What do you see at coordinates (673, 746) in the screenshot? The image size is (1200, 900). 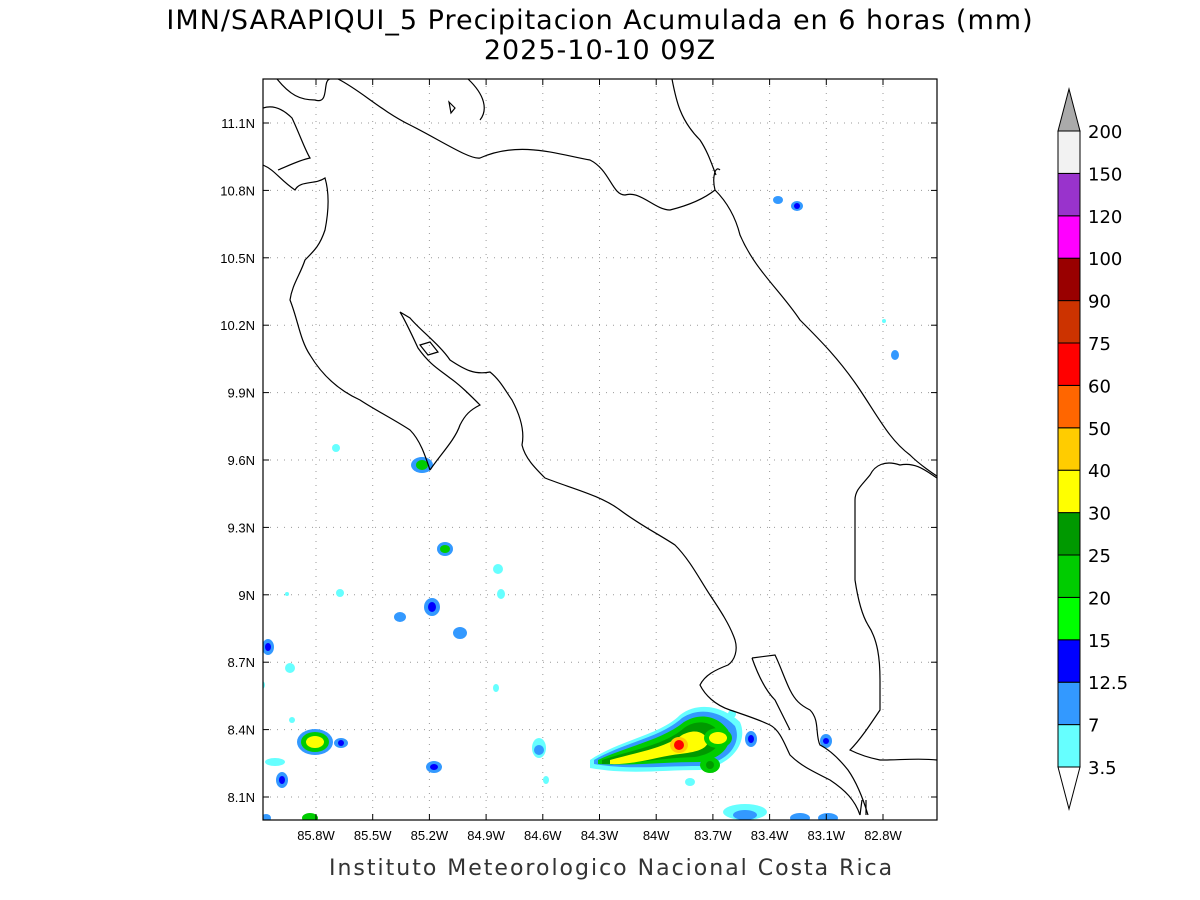 I see `rain-band-south` at bounding box center [673, 746].